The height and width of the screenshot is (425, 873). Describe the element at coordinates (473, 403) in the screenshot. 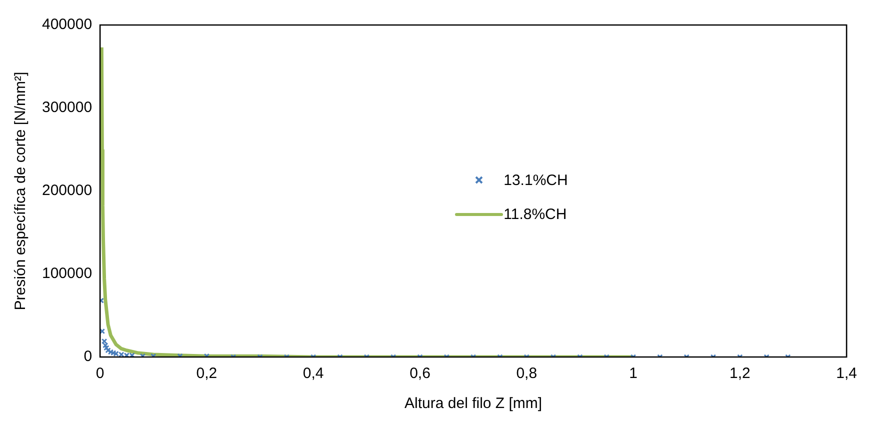

I see `x-axis-title: Altura del filo Z [mm]` at that location.